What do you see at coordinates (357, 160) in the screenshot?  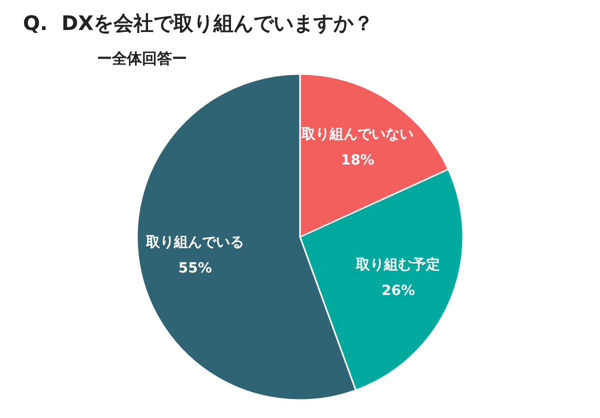 I see `data-label: 18%` at bounding box center [357, 160].